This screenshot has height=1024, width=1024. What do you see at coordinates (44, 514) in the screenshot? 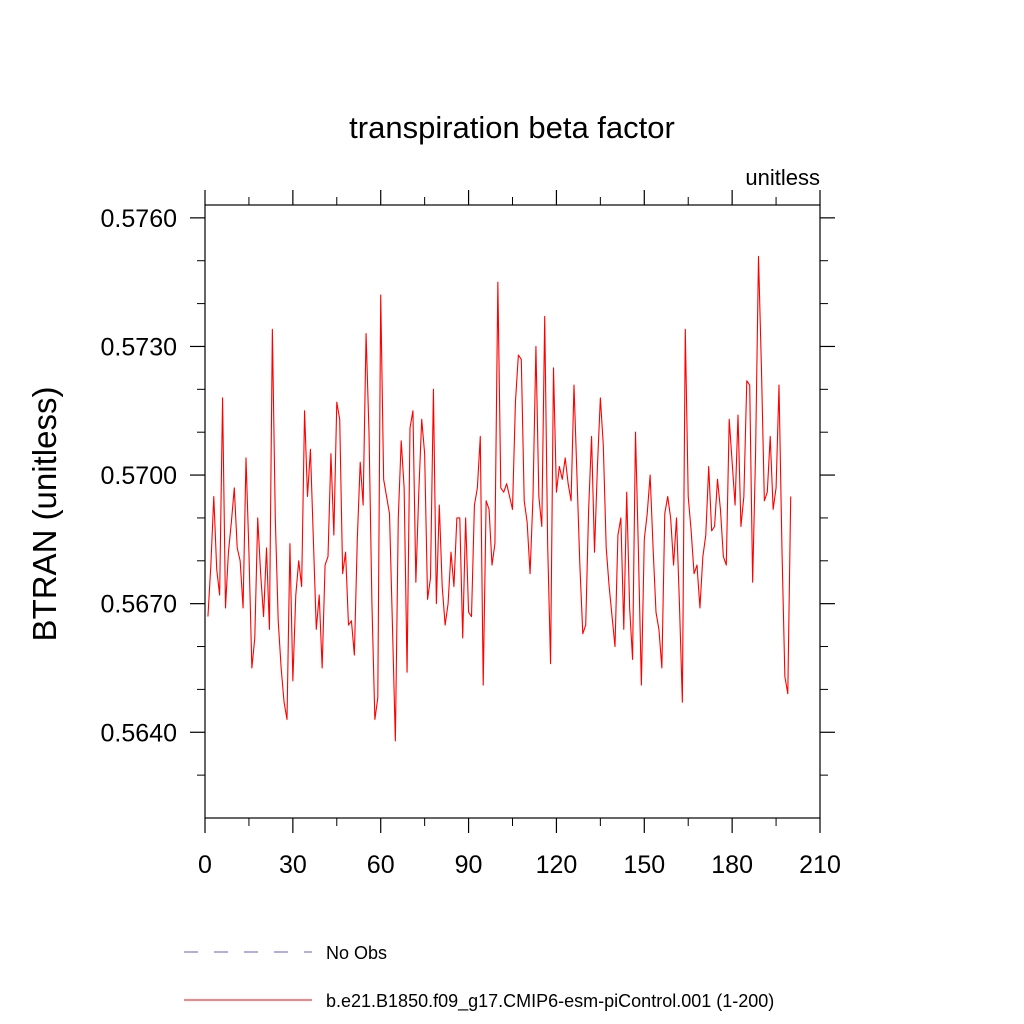
I see `y-axis-label: BTRAN (unitless)` at bounding box center [44, 514].